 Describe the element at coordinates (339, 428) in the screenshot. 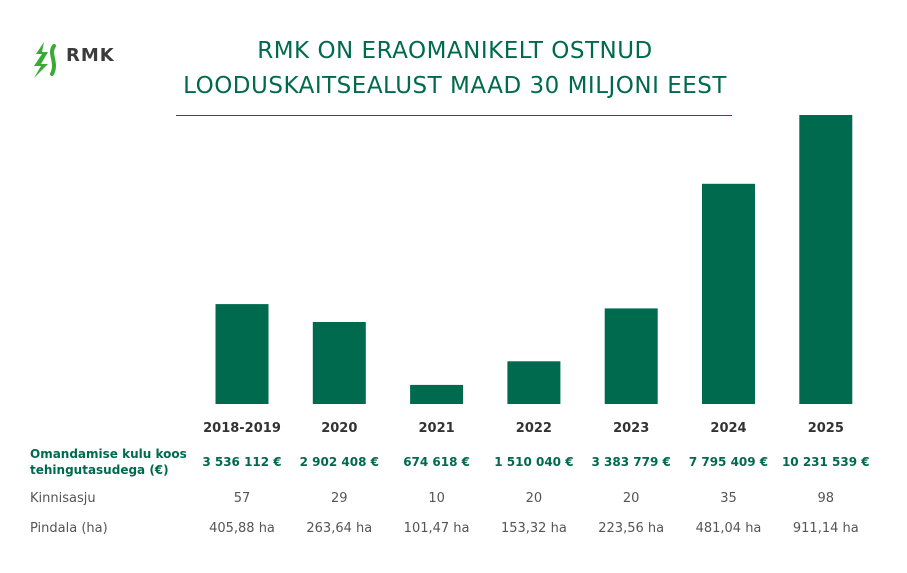

I see `x-tick-label: 2020` at that location.